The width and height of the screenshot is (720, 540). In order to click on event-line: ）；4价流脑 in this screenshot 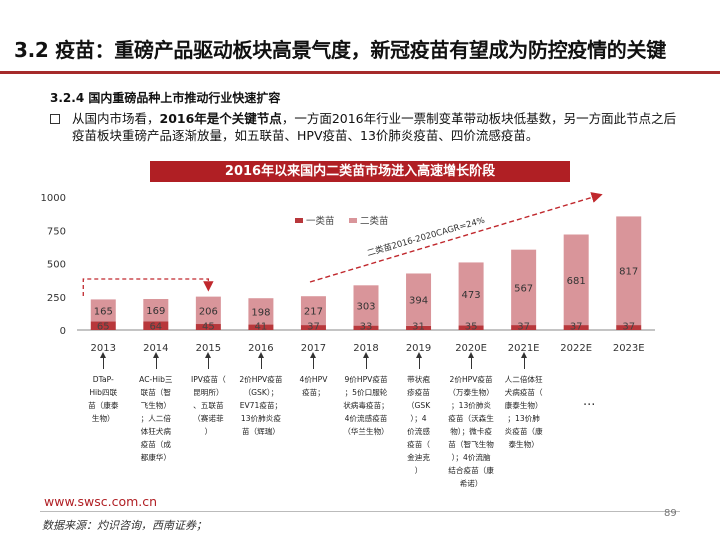, I will do `click(471, 457)`.